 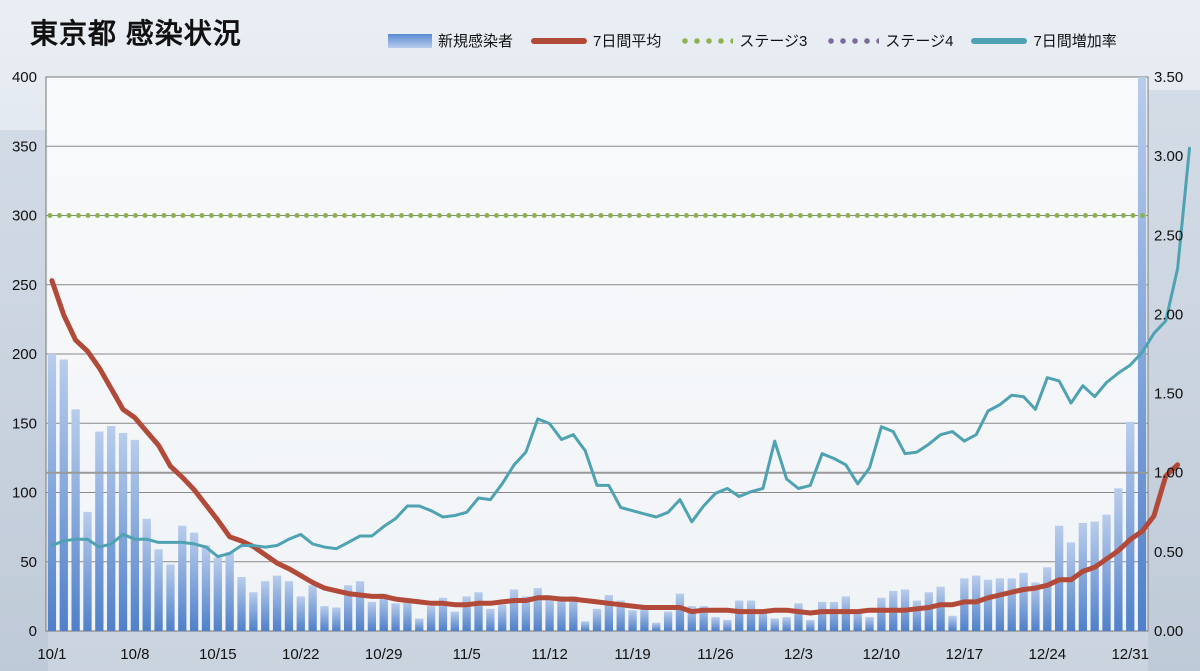 I want to click on y2-tick-label: 1.50, so click(x=1168, y=394).